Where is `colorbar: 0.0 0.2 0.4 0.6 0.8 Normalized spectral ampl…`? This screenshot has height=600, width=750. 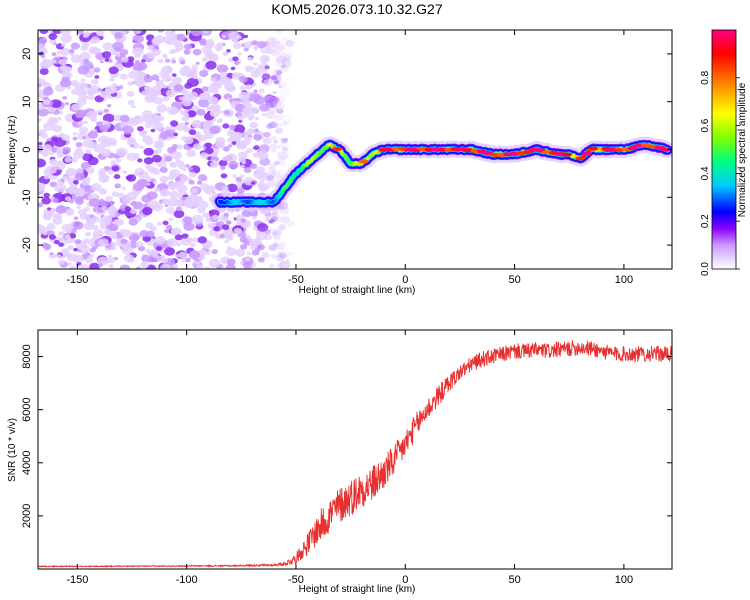 colorbar: 0.0 0.2 0.4 0.6 0.8 Normalized spectral ampl… is located at coordinates (724, 152).